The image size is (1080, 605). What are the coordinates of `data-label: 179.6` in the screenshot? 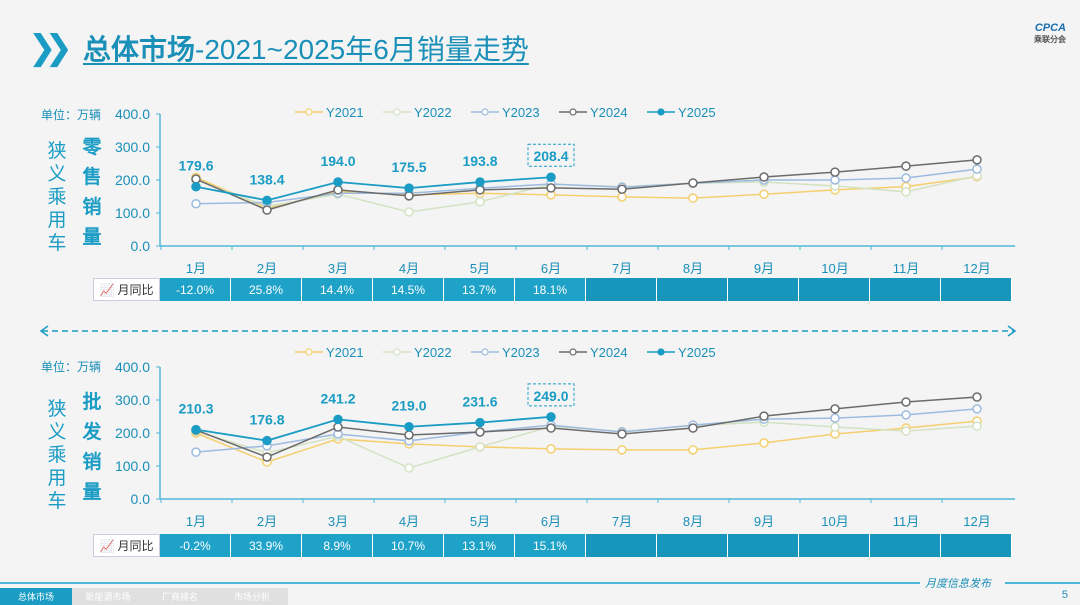 It's located at (195, 166).